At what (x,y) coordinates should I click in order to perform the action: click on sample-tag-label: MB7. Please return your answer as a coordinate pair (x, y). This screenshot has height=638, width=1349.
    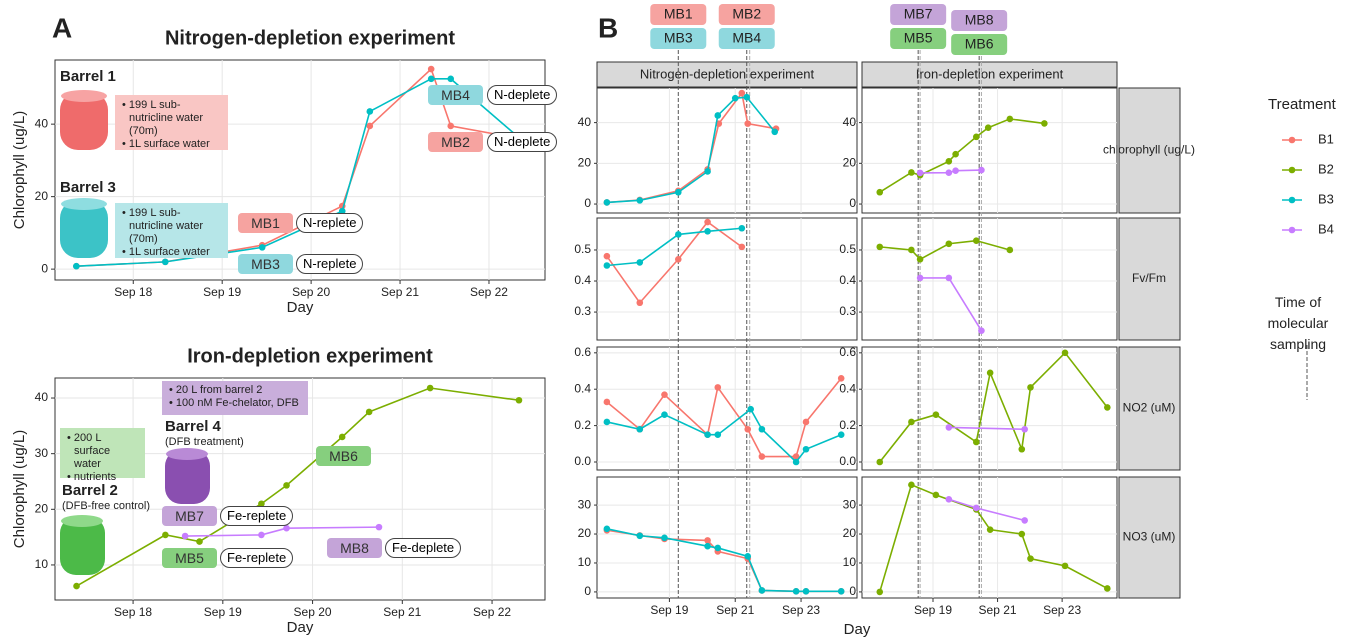
    Looking at the image, I should click on (918, 14).